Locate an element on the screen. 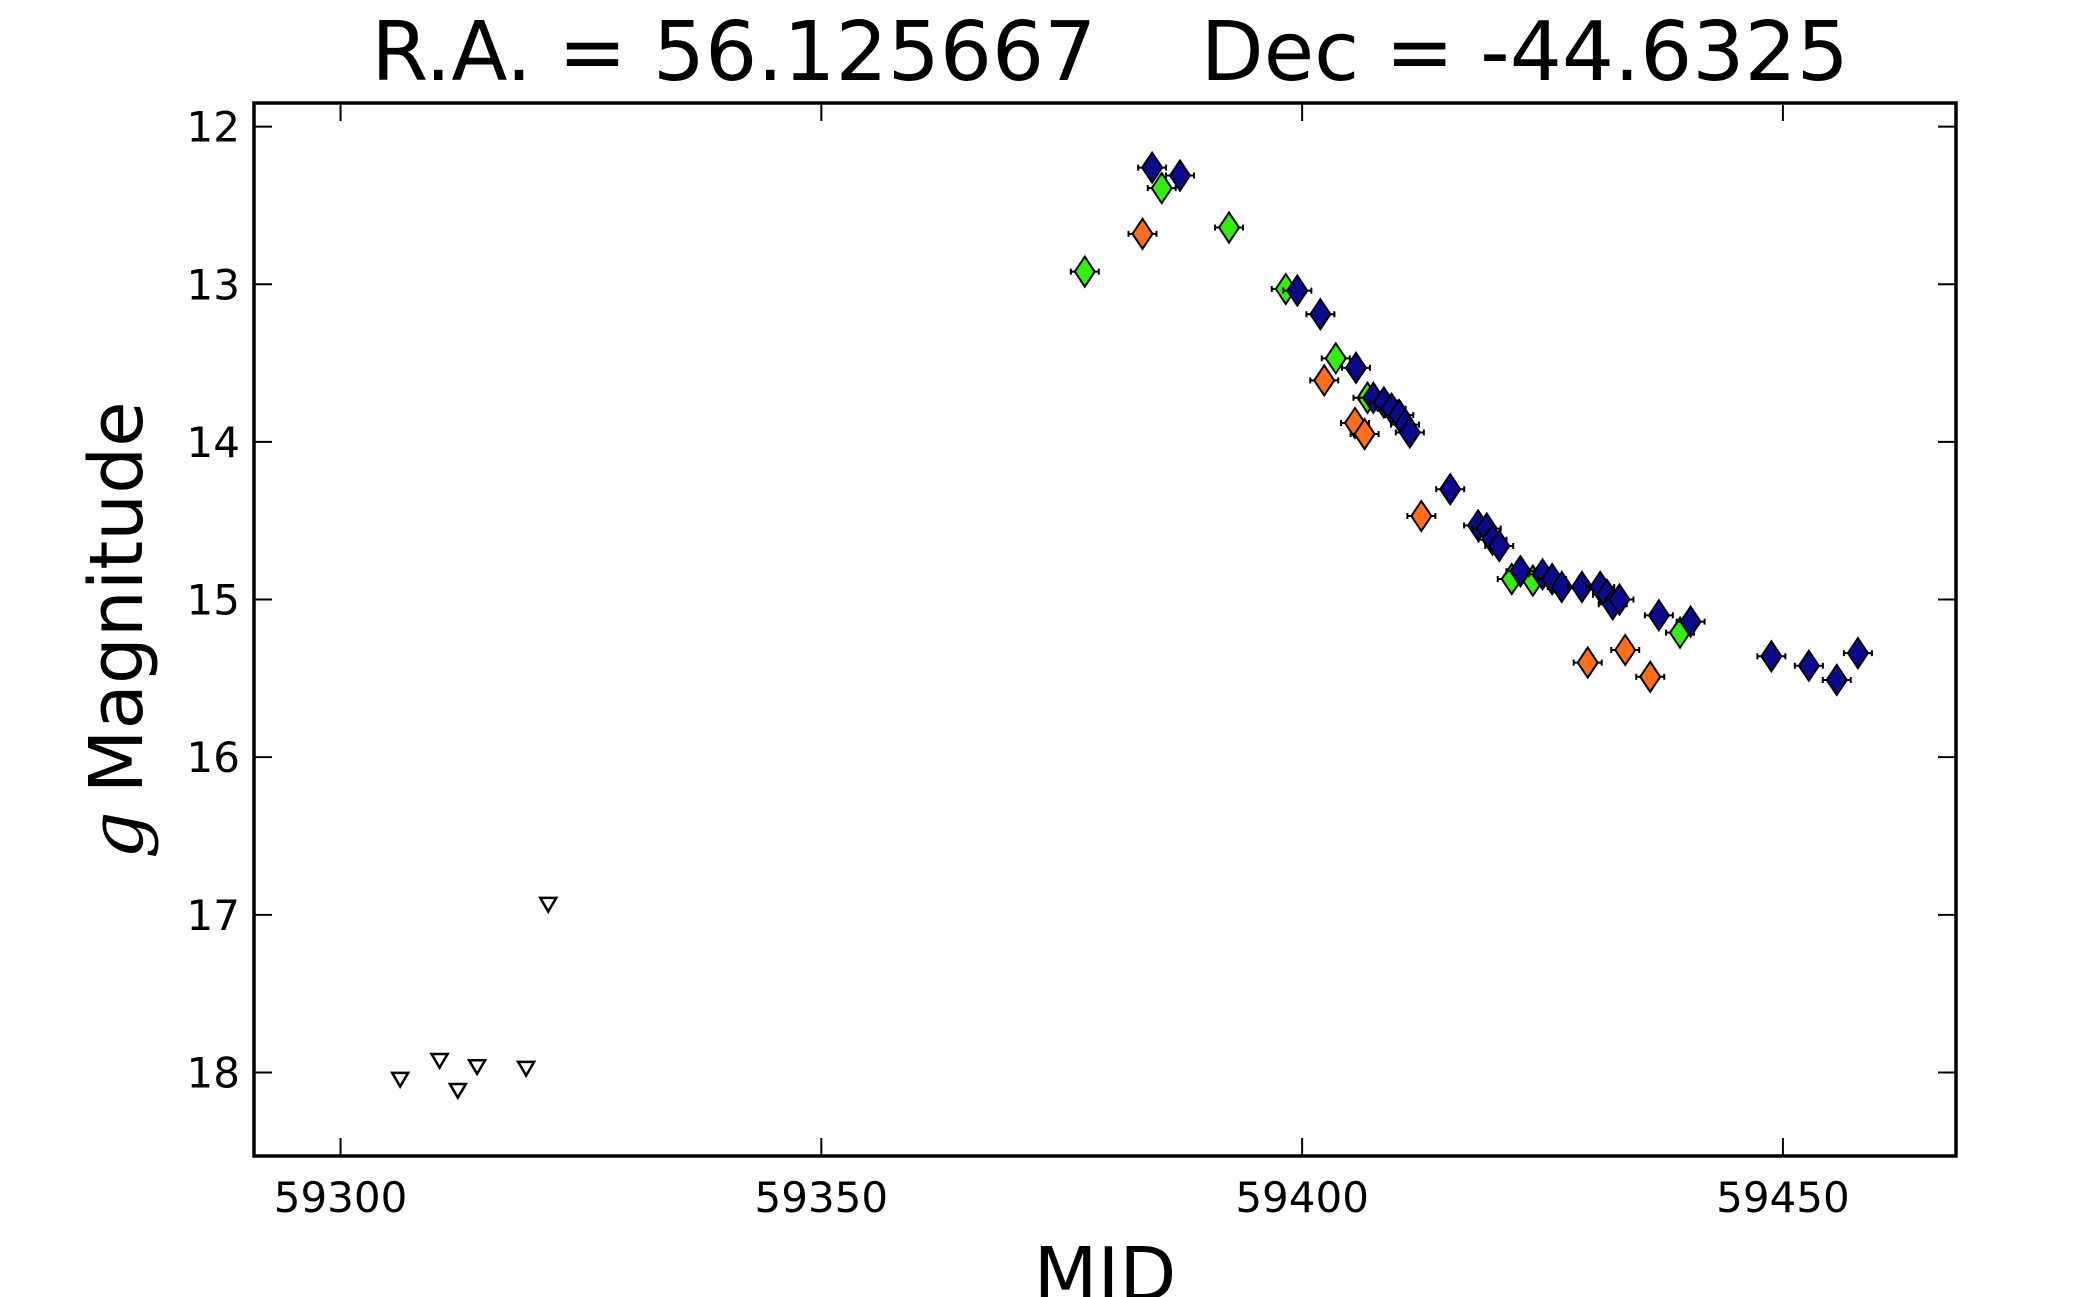 Image resolution: width=2100 pixels, height=1297 pixels. y-axis-label-italic: g is located at coordinates (117, 834).